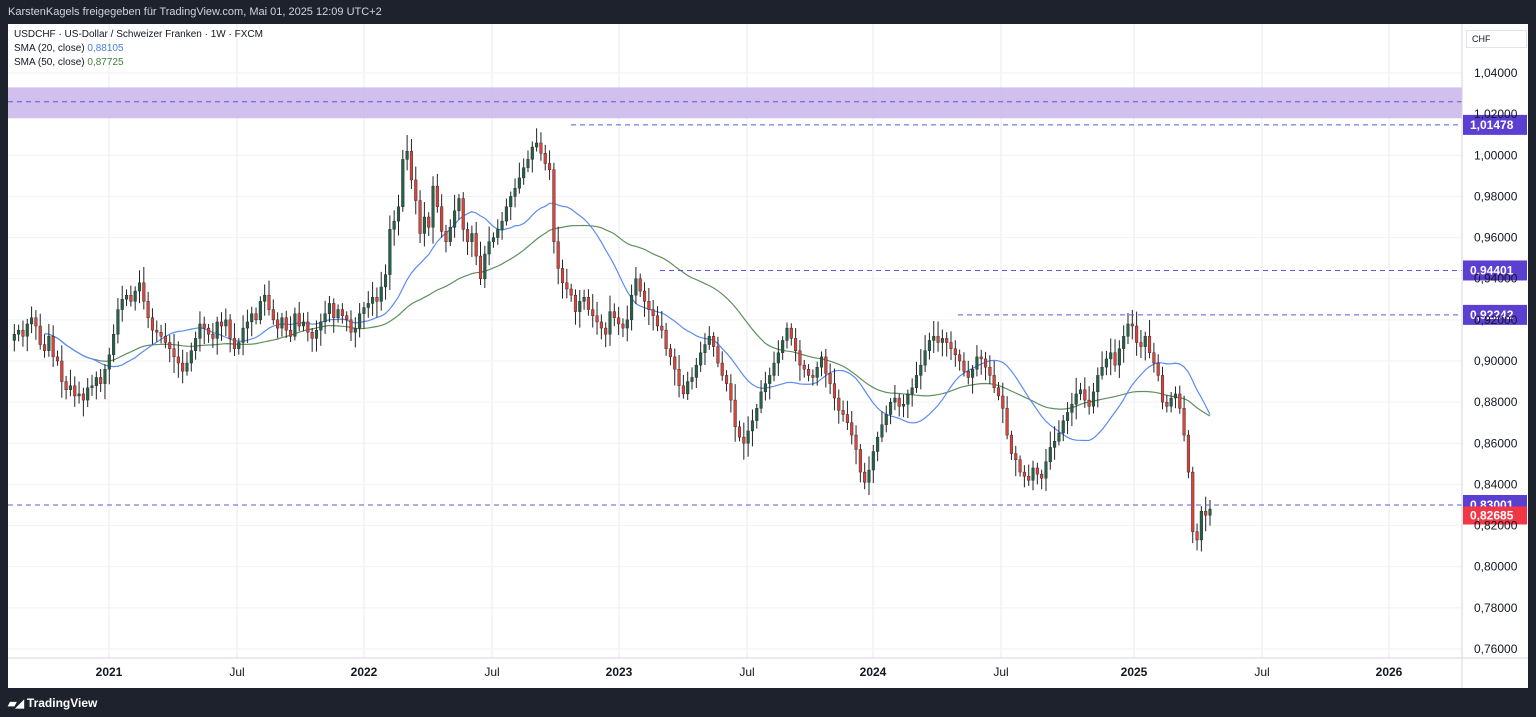 The image size is (1536, 717). I want to click on y-tick-label: 1,02000, so click(1496, 114).